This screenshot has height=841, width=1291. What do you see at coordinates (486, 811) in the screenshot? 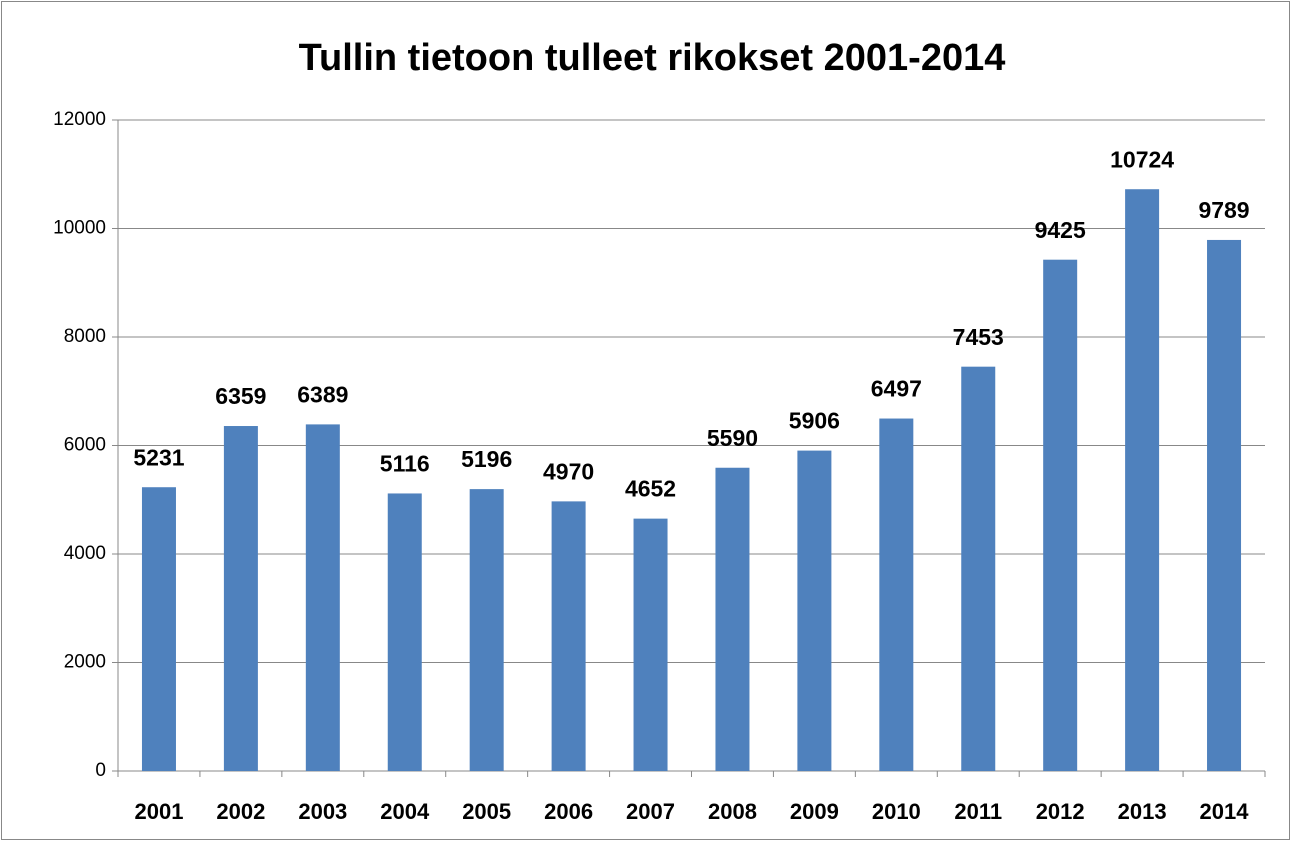
I see `x-tick-label: 2005` at bounding box center [486, 811].